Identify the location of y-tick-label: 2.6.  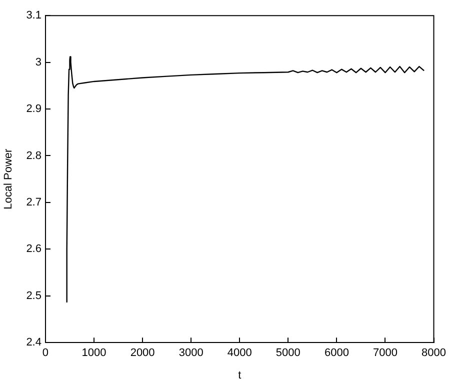
(34, 249).